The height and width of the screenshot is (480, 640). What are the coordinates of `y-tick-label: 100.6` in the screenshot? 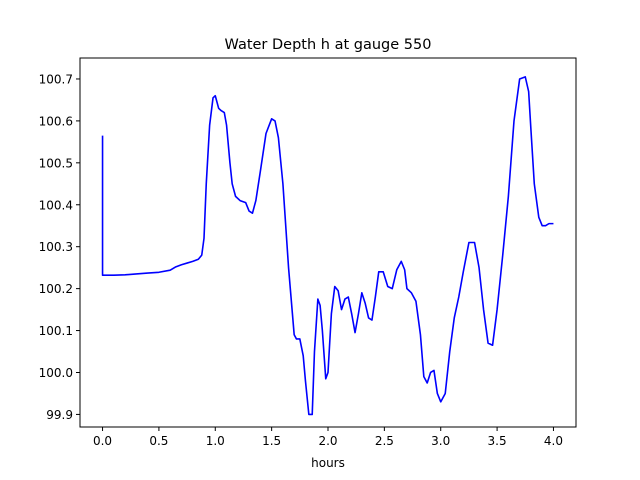 It's located at (56, 121).